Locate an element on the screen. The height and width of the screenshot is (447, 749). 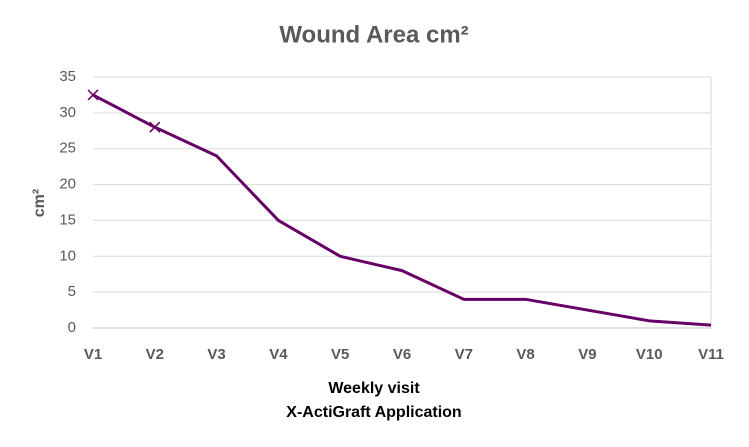
y-axis-label: cm² is located at coordinates (39, 203).